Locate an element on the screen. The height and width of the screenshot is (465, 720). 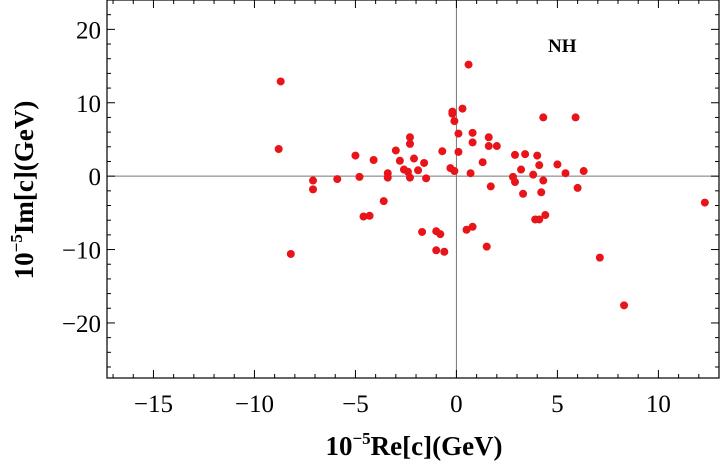
annotation-nh: NH is located at coordinates (562, 46).